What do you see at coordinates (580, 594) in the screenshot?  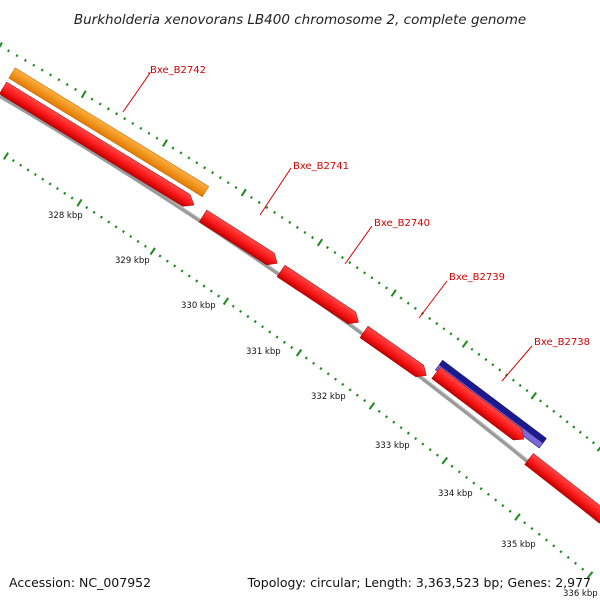 I see `kbp-label: 336 kbp` at bounding box center [580, 594].